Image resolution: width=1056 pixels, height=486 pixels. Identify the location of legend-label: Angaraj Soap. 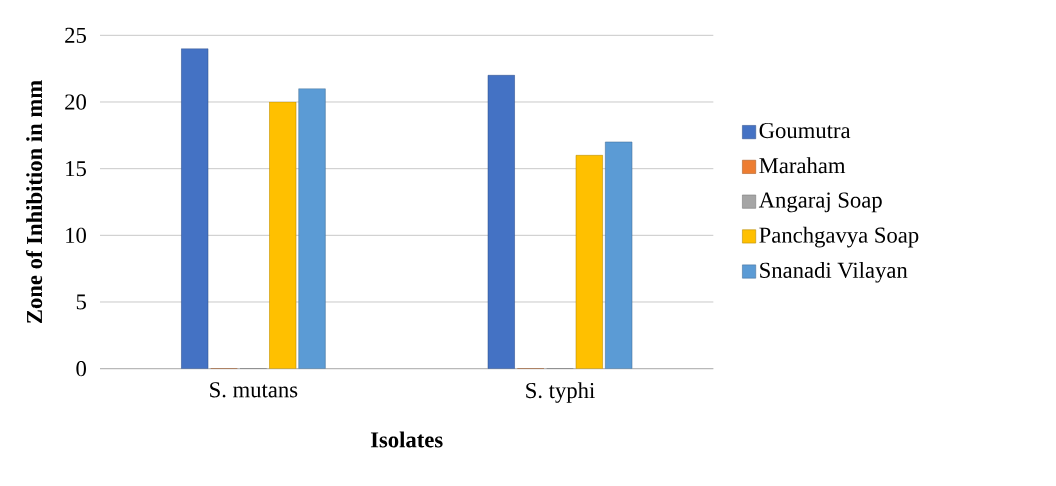
(820, 202).